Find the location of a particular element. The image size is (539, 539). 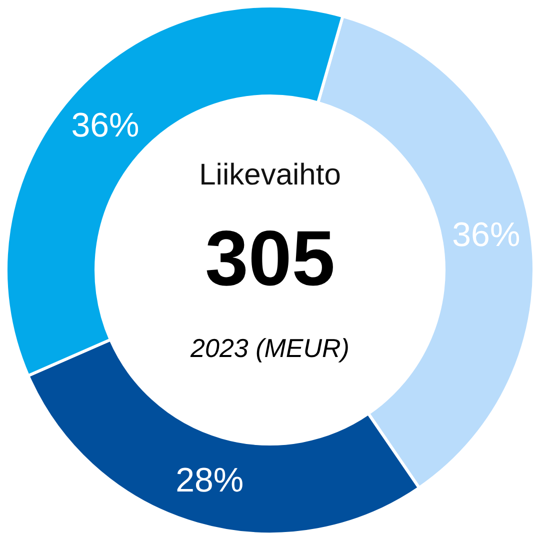

text: 2023 (MEUR) is located at coordinates (270, 348).